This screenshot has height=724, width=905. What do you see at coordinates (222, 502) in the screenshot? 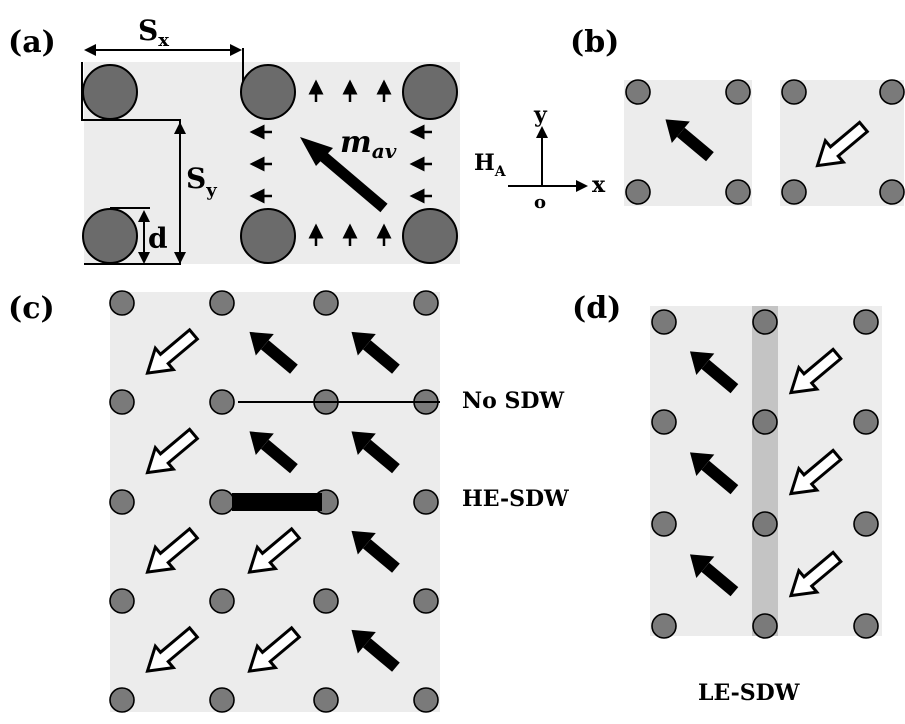
I see `island-c-r2-c1` at bounding box center [222, 502].